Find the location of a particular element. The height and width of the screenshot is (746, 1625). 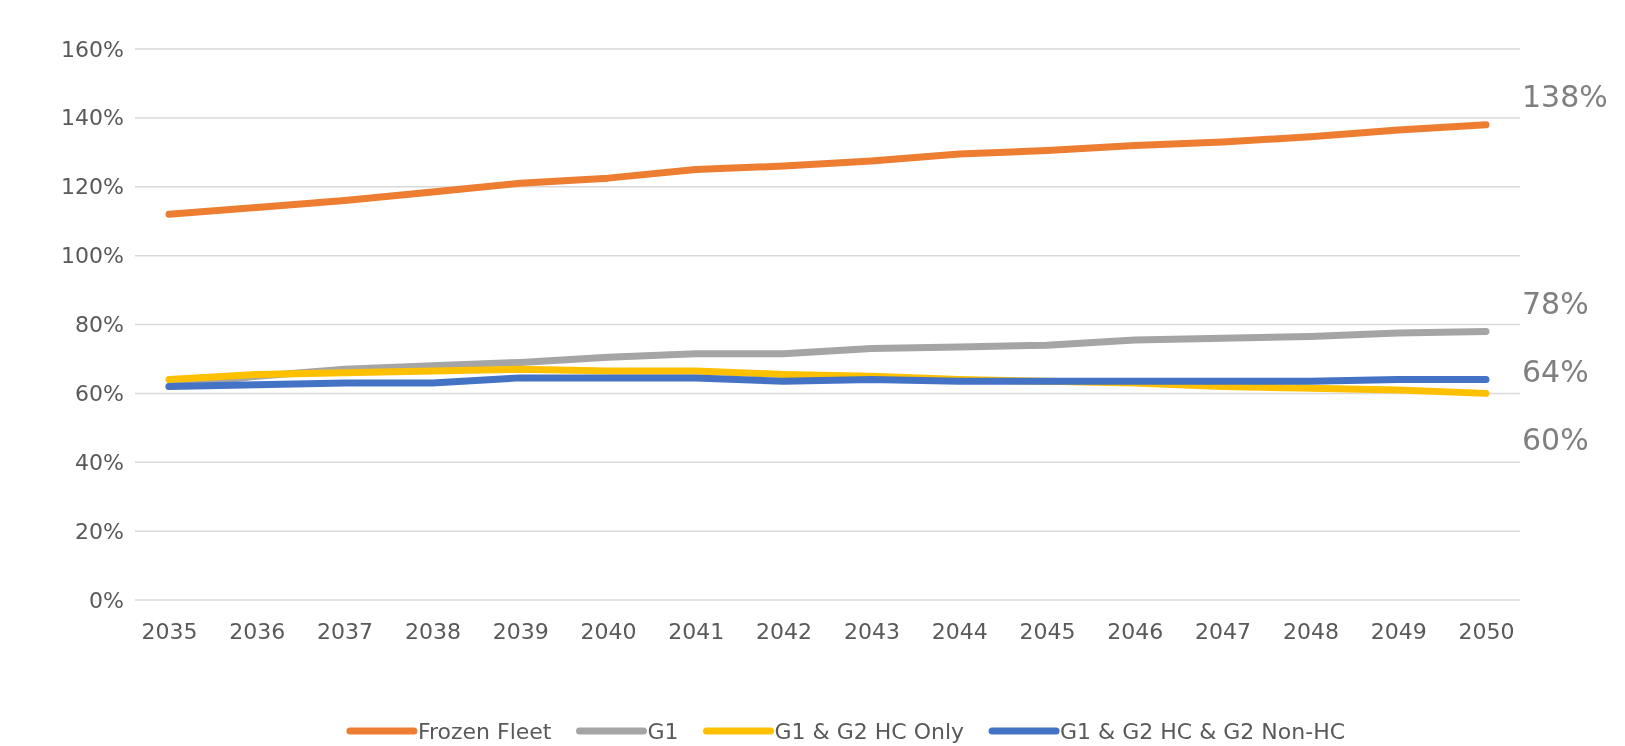

x-tick-label: 2047 is located at coordinates (1223, 631).